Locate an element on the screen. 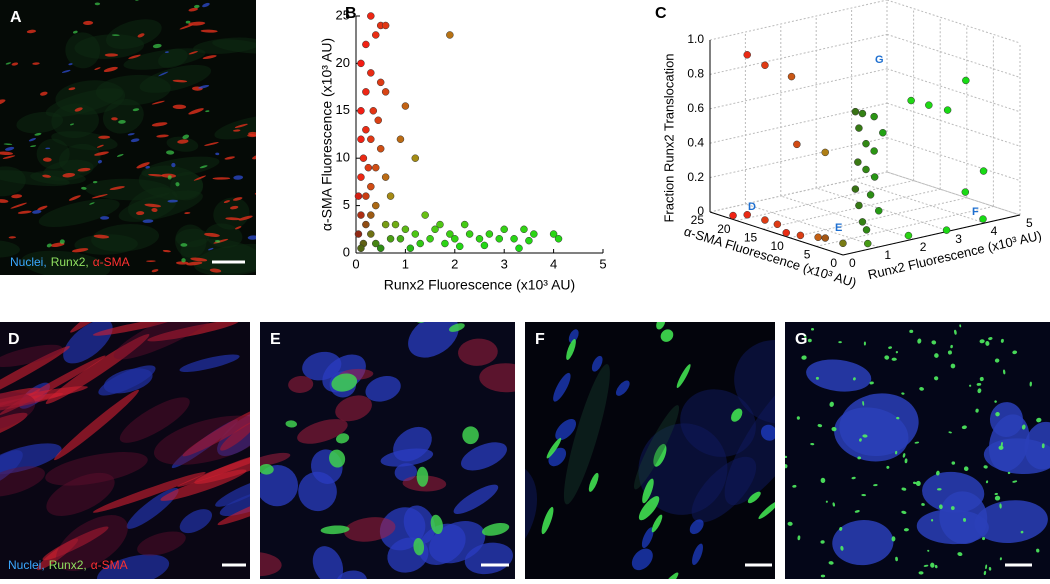 This screenshot has height=584, width=1050. panel-label: B is located at coordinates (351, 13).